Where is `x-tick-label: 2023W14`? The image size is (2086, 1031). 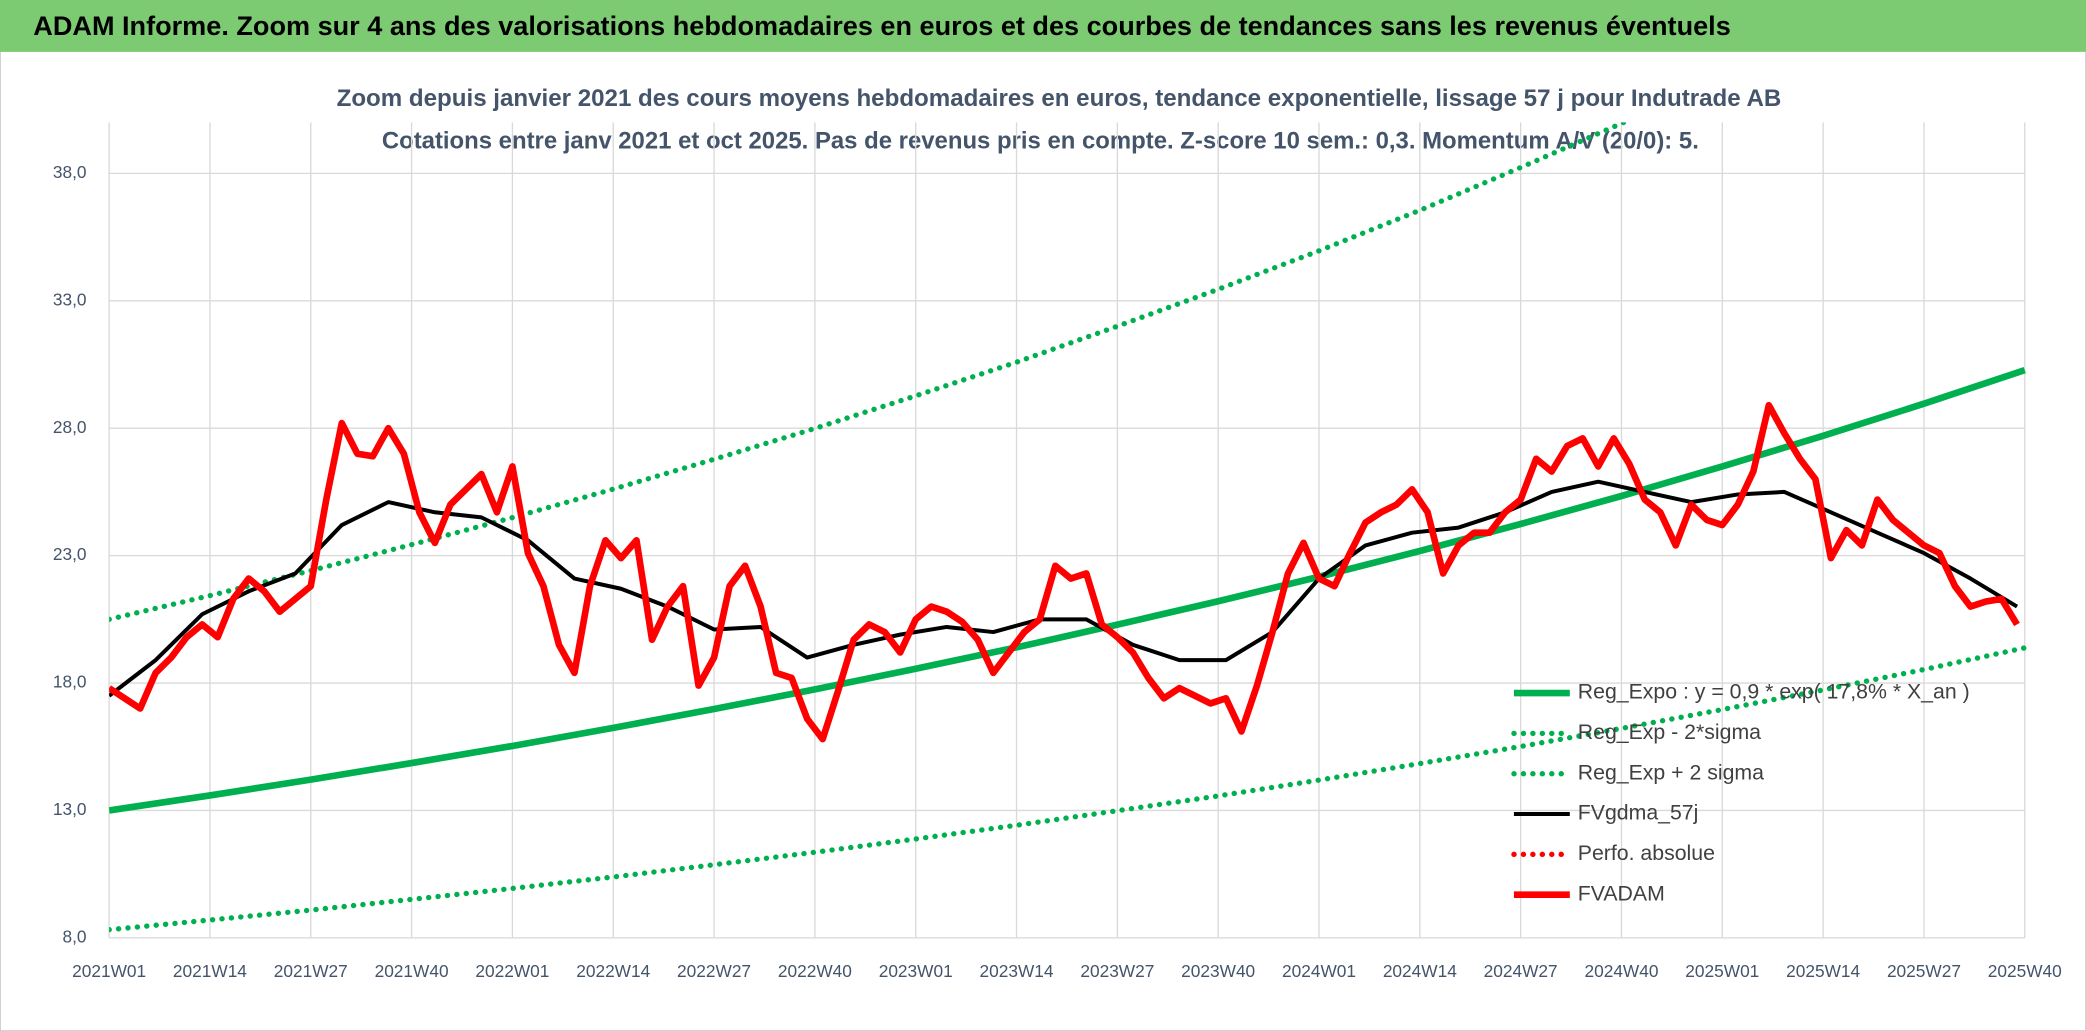
x-tick-label: 2023W14 is located at coordinates (1017, 971).